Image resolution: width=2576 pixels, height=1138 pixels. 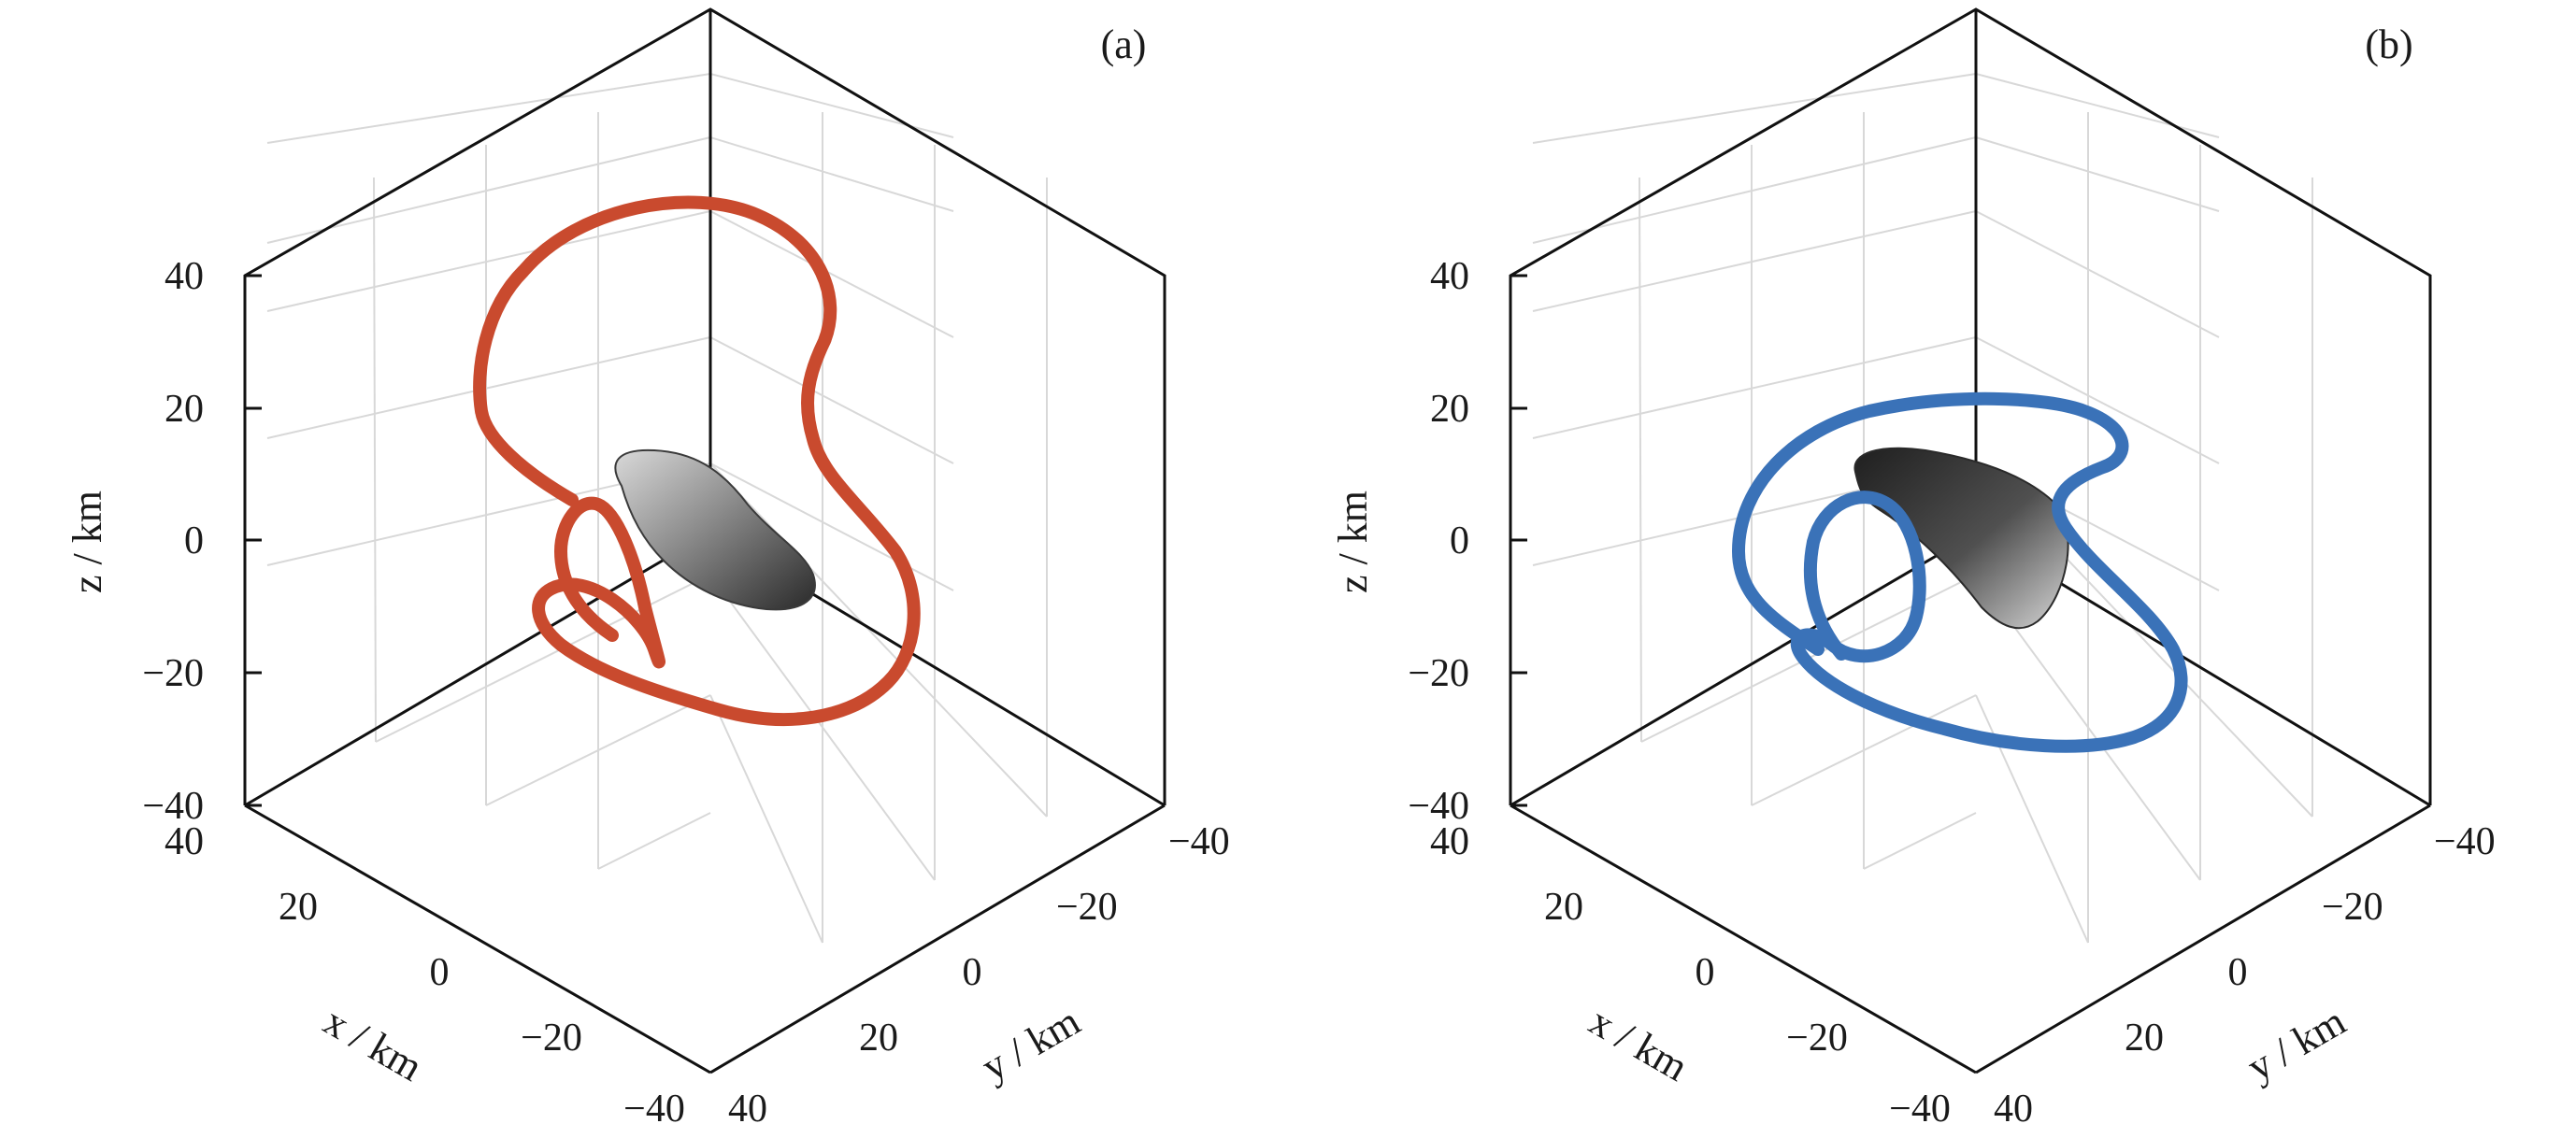 I want to click on x-tick-b-2: 0, so click(x=1705, y=972).